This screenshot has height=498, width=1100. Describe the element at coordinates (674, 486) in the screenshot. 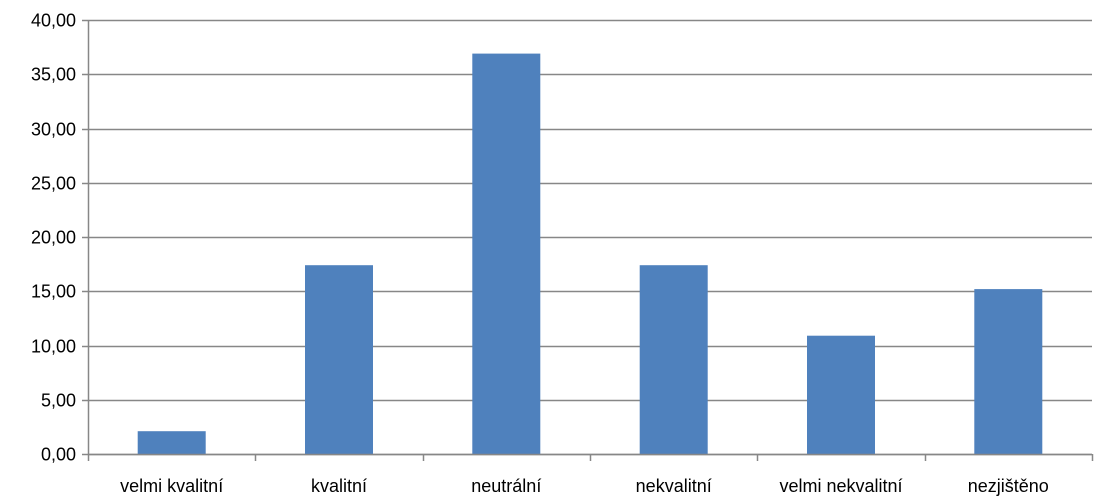

I see `x-category-label: nekvalitní` at that location.